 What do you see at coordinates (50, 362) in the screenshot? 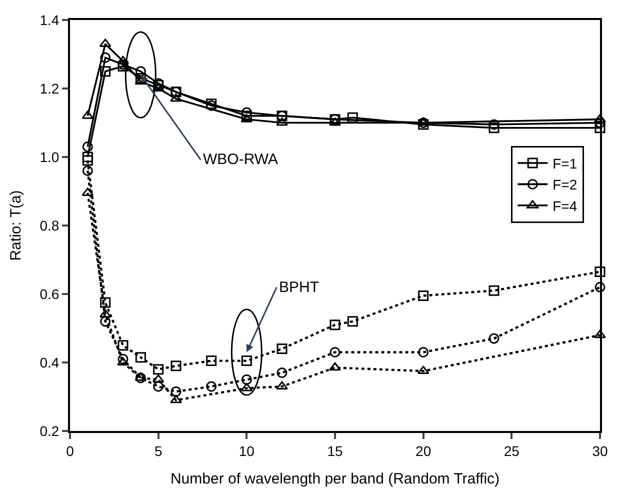
I see `y-tick-label: 0.4` at bounding box center [50, 362].